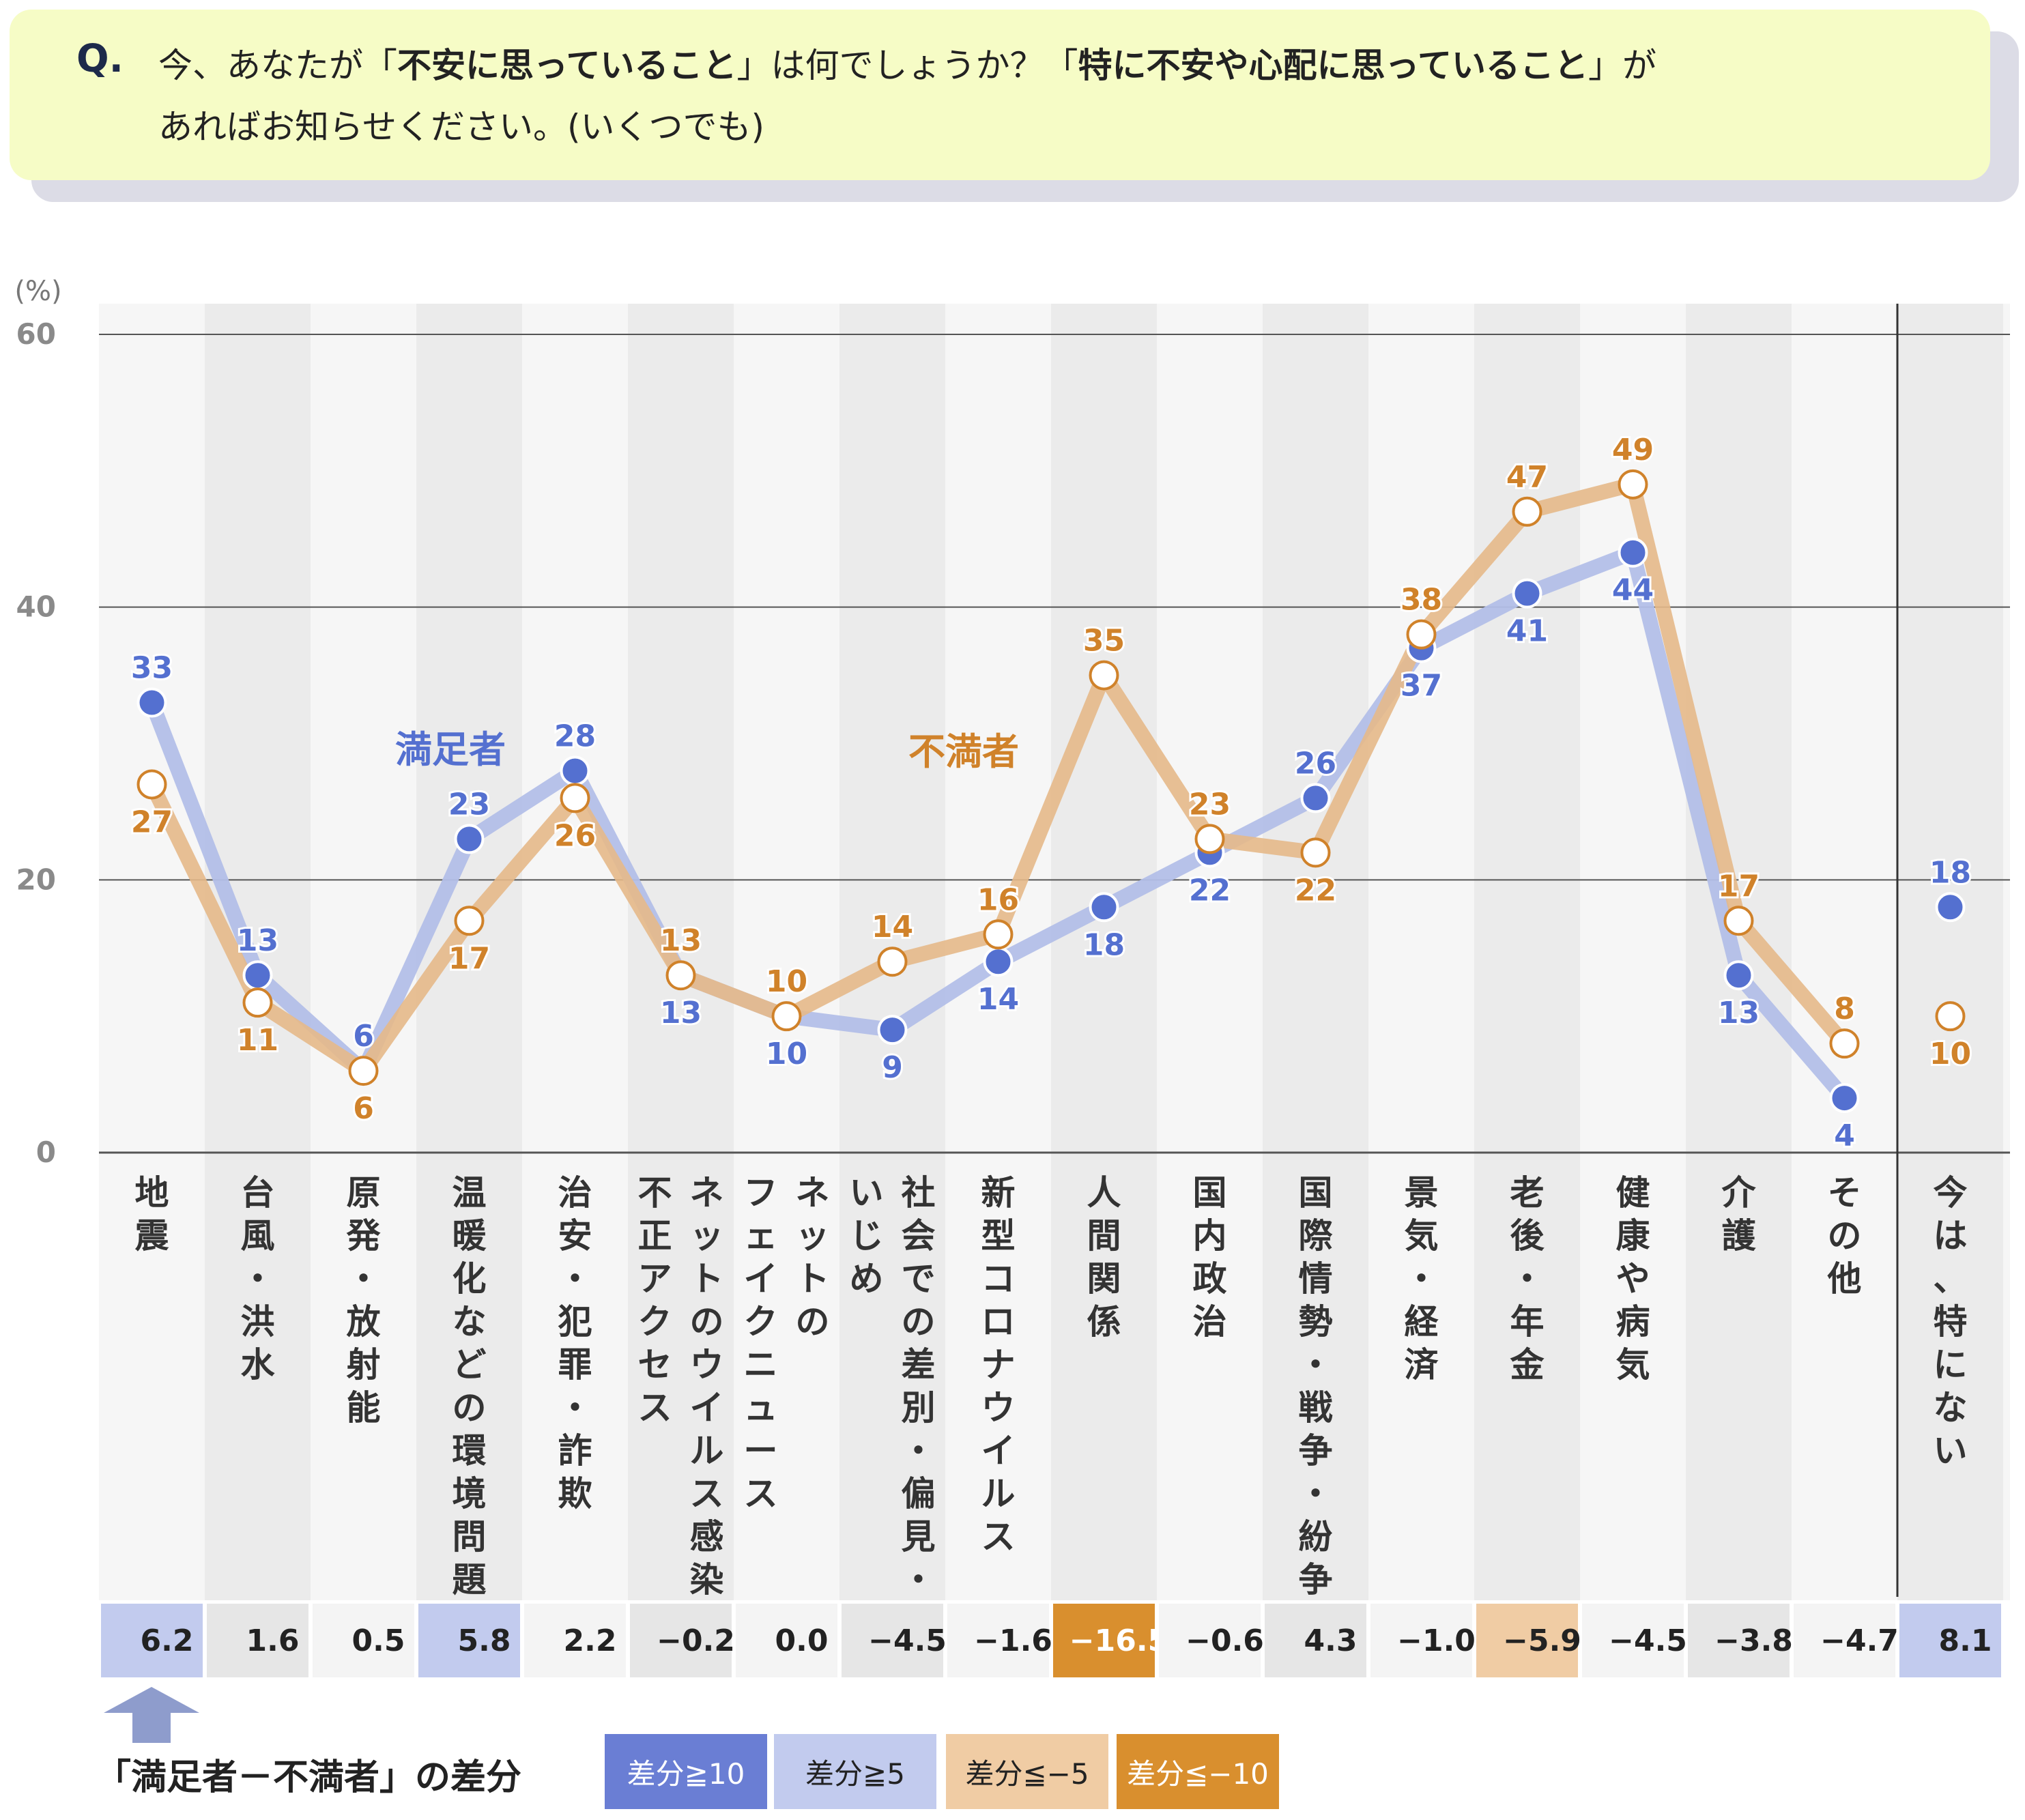  I want to click on difference-value: −3.8, so click(1753, 1640).